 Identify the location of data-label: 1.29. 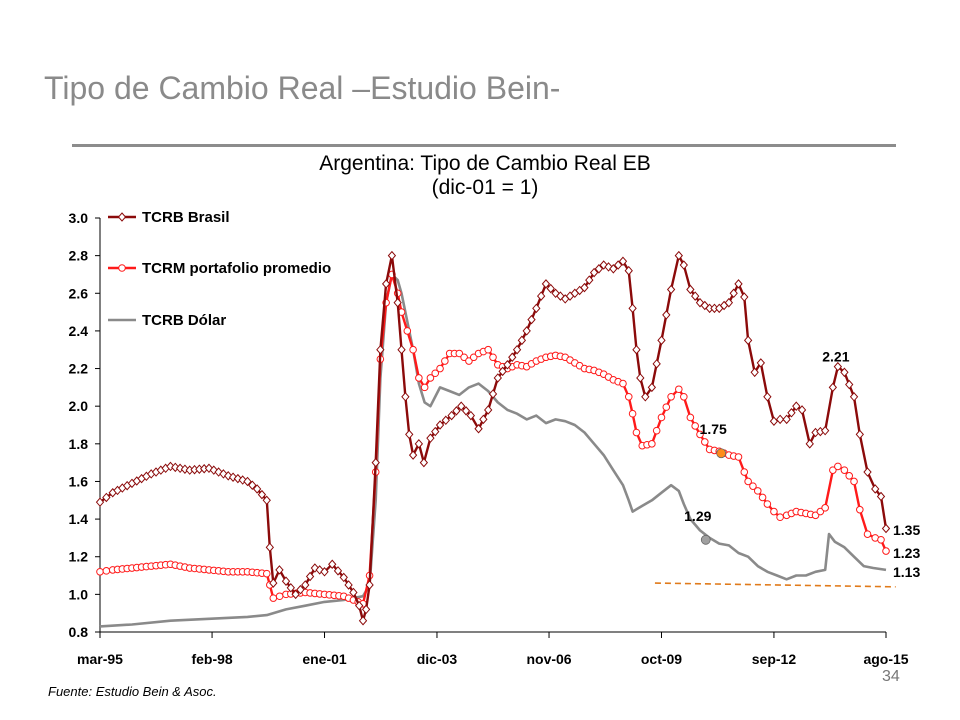
(697, 516).